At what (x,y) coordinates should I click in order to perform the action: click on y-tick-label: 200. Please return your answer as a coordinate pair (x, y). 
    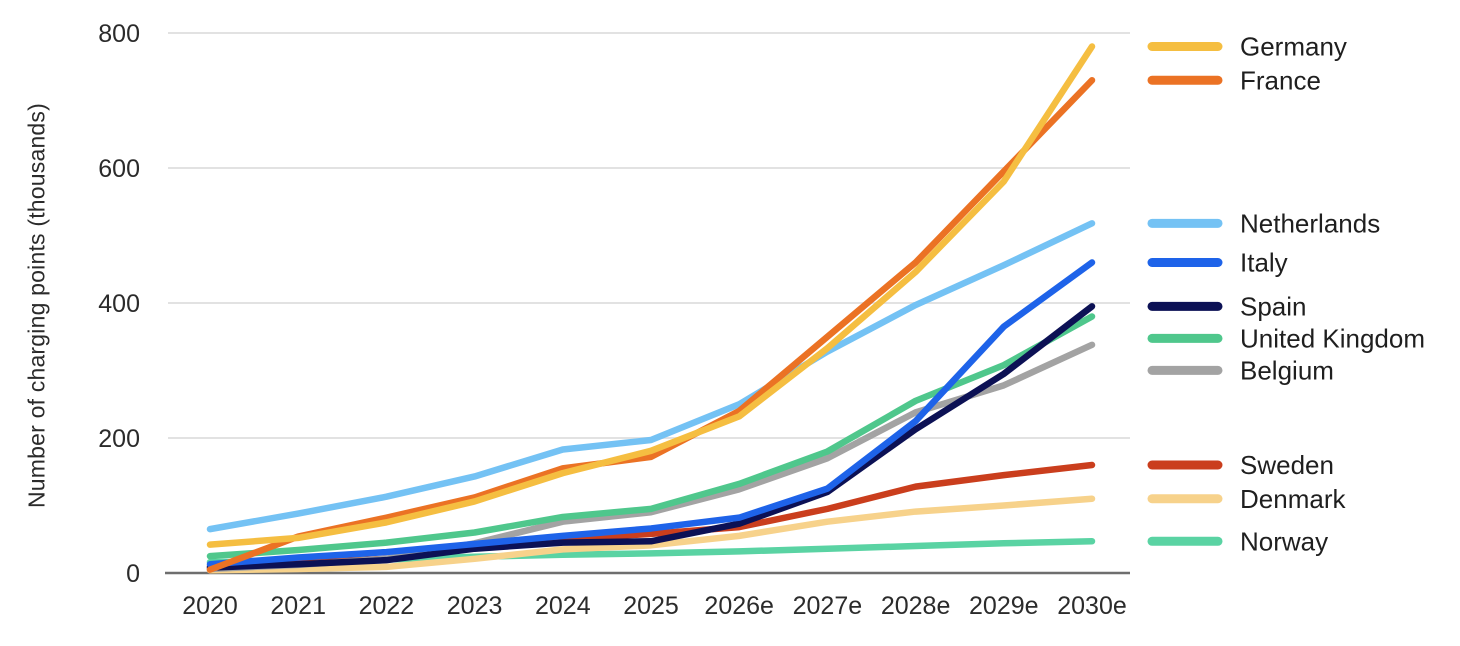
    Looking at the image, I should click on (119, 439).